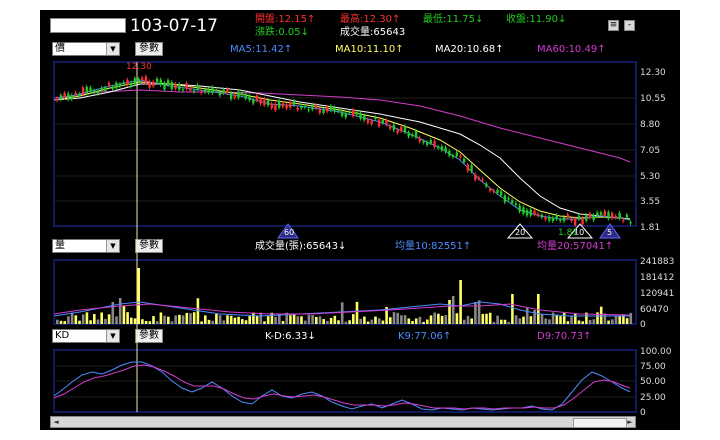 Image resolution: width=720 pixels, height=440 pixels. Describe the element at coordinates (149, 336) in the screenshot. I see `kd-params-button: 參數` at that location.